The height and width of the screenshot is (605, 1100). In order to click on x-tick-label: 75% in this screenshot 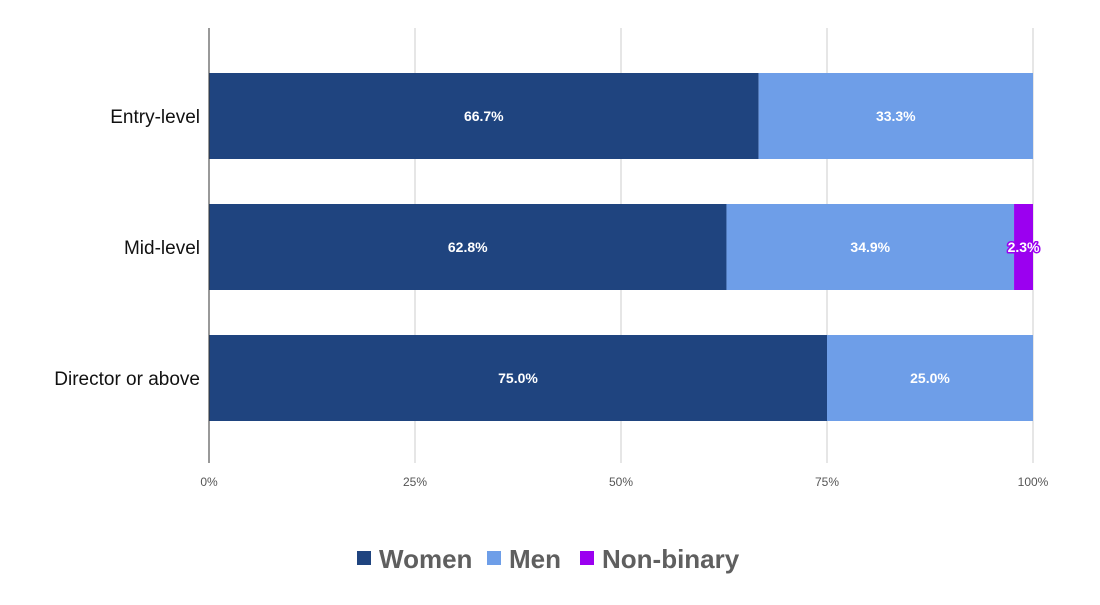, I will do `click(827, 482)`.